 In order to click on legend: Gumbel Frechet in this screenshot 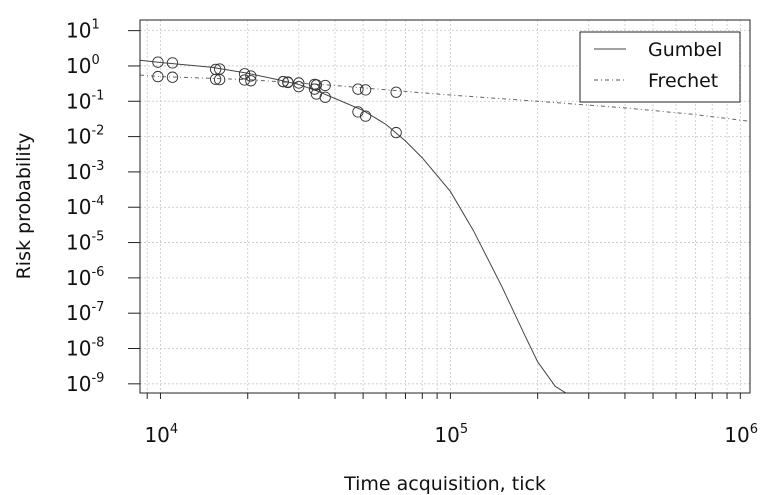, I will do `click(660, 67)`.